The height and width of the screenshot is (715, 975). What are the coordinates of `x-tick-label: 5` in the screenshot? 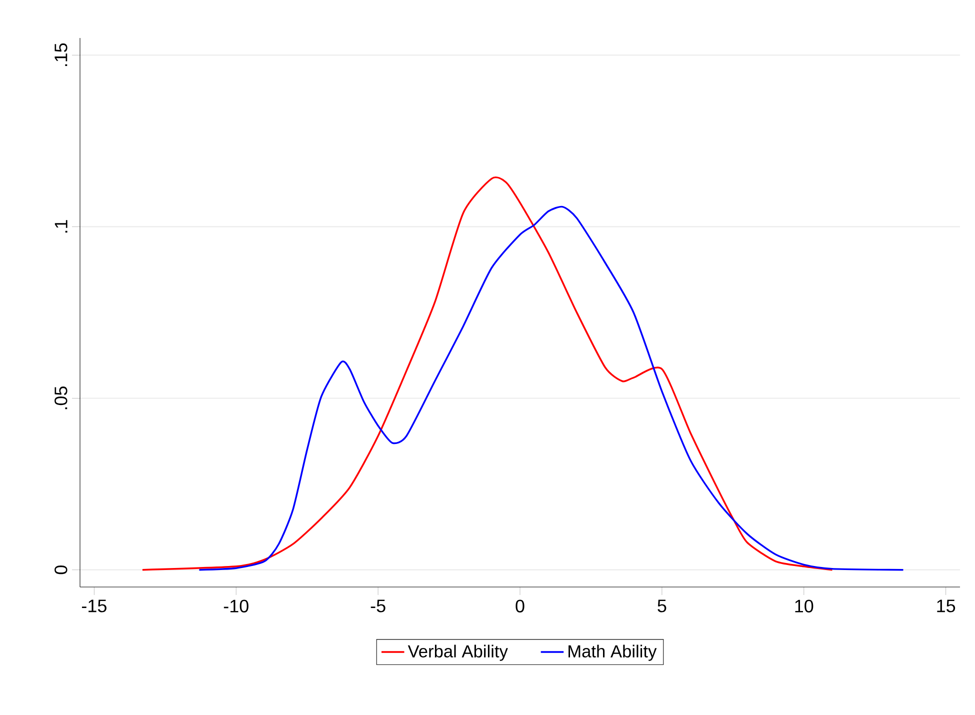 It's located at (662, 606).